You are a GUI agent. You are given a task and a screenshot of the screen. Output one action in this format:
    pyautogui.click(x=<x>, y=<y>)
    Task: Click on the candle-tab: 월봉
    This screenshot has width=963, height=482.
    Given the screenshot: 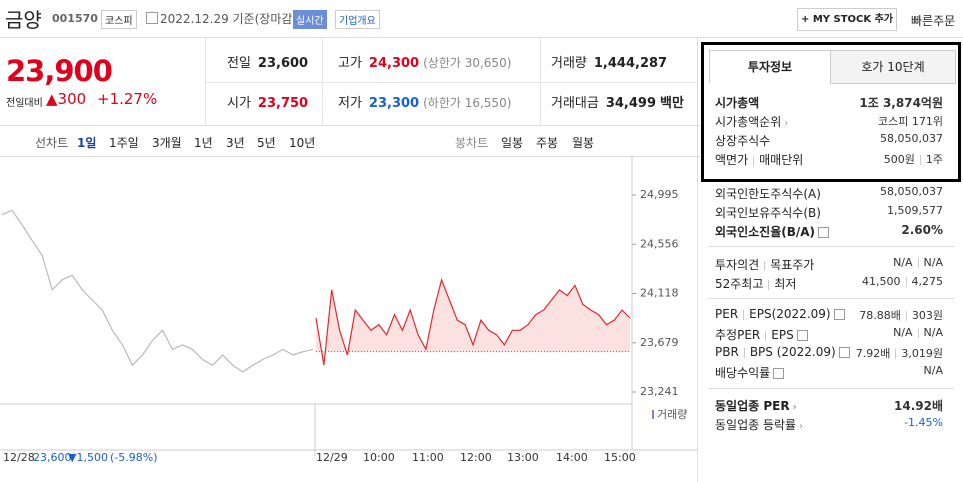 What is the action you would take?
    pyautogui.click(x=583, y=143)
    